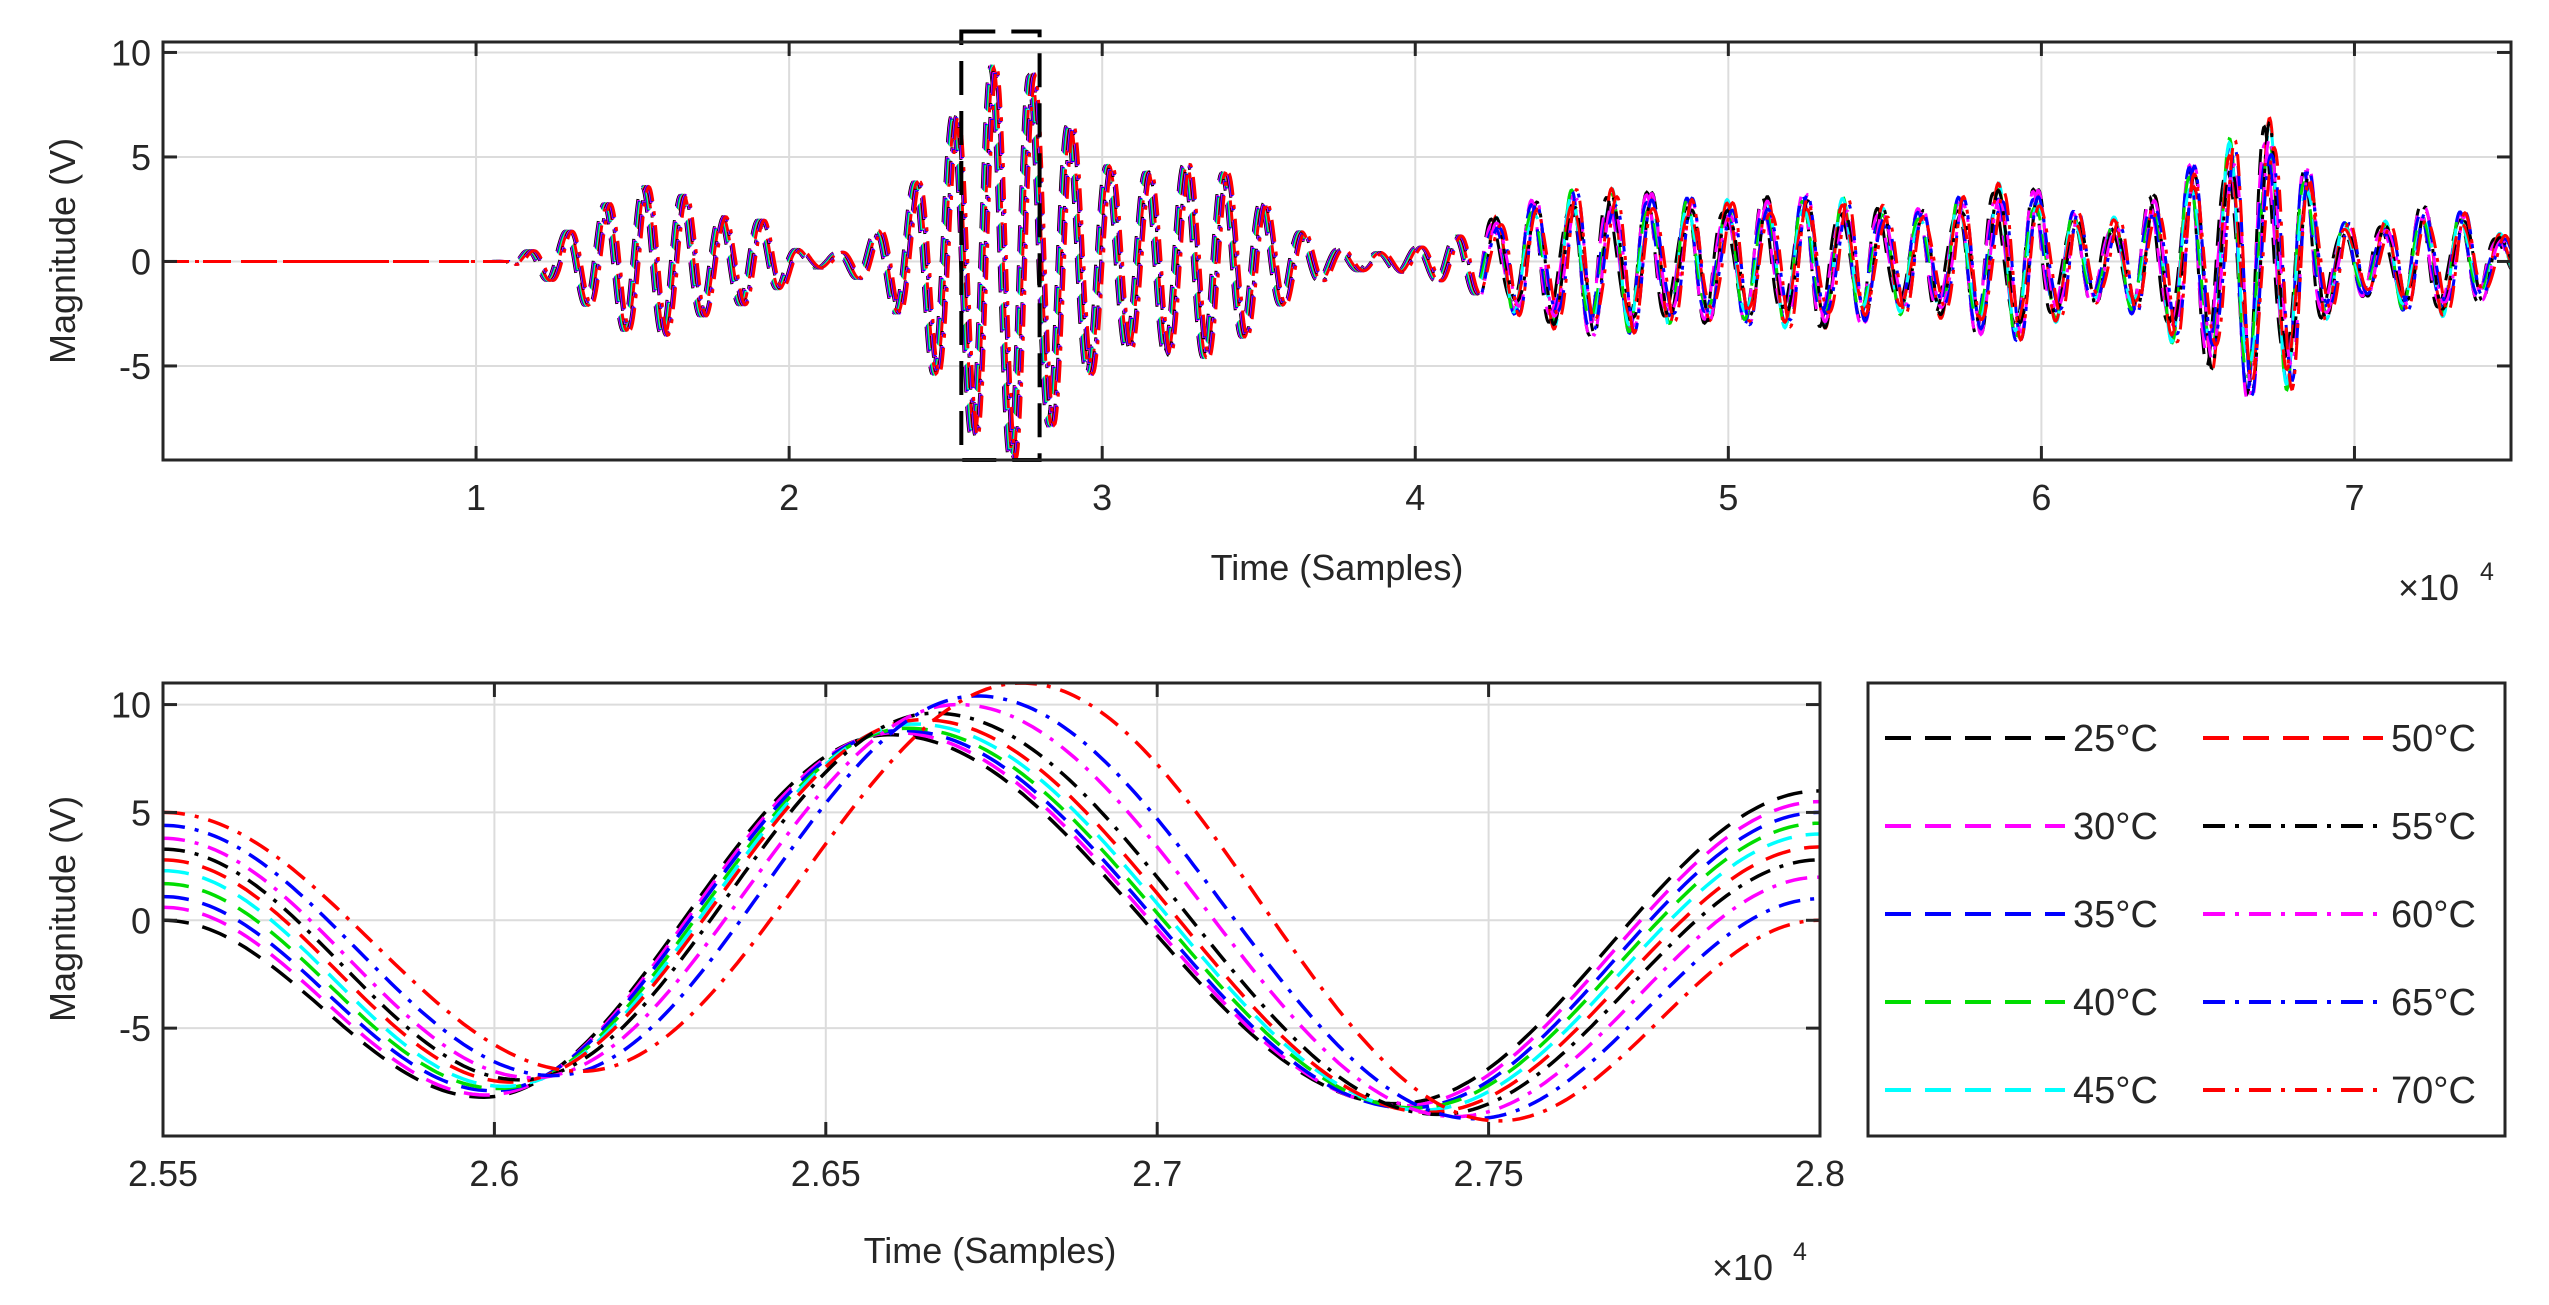  What do you see at coordinates (163, 1173) in the screenshot?
I see `x-tick-label: 2.55` at bounding box center [163, 1173].